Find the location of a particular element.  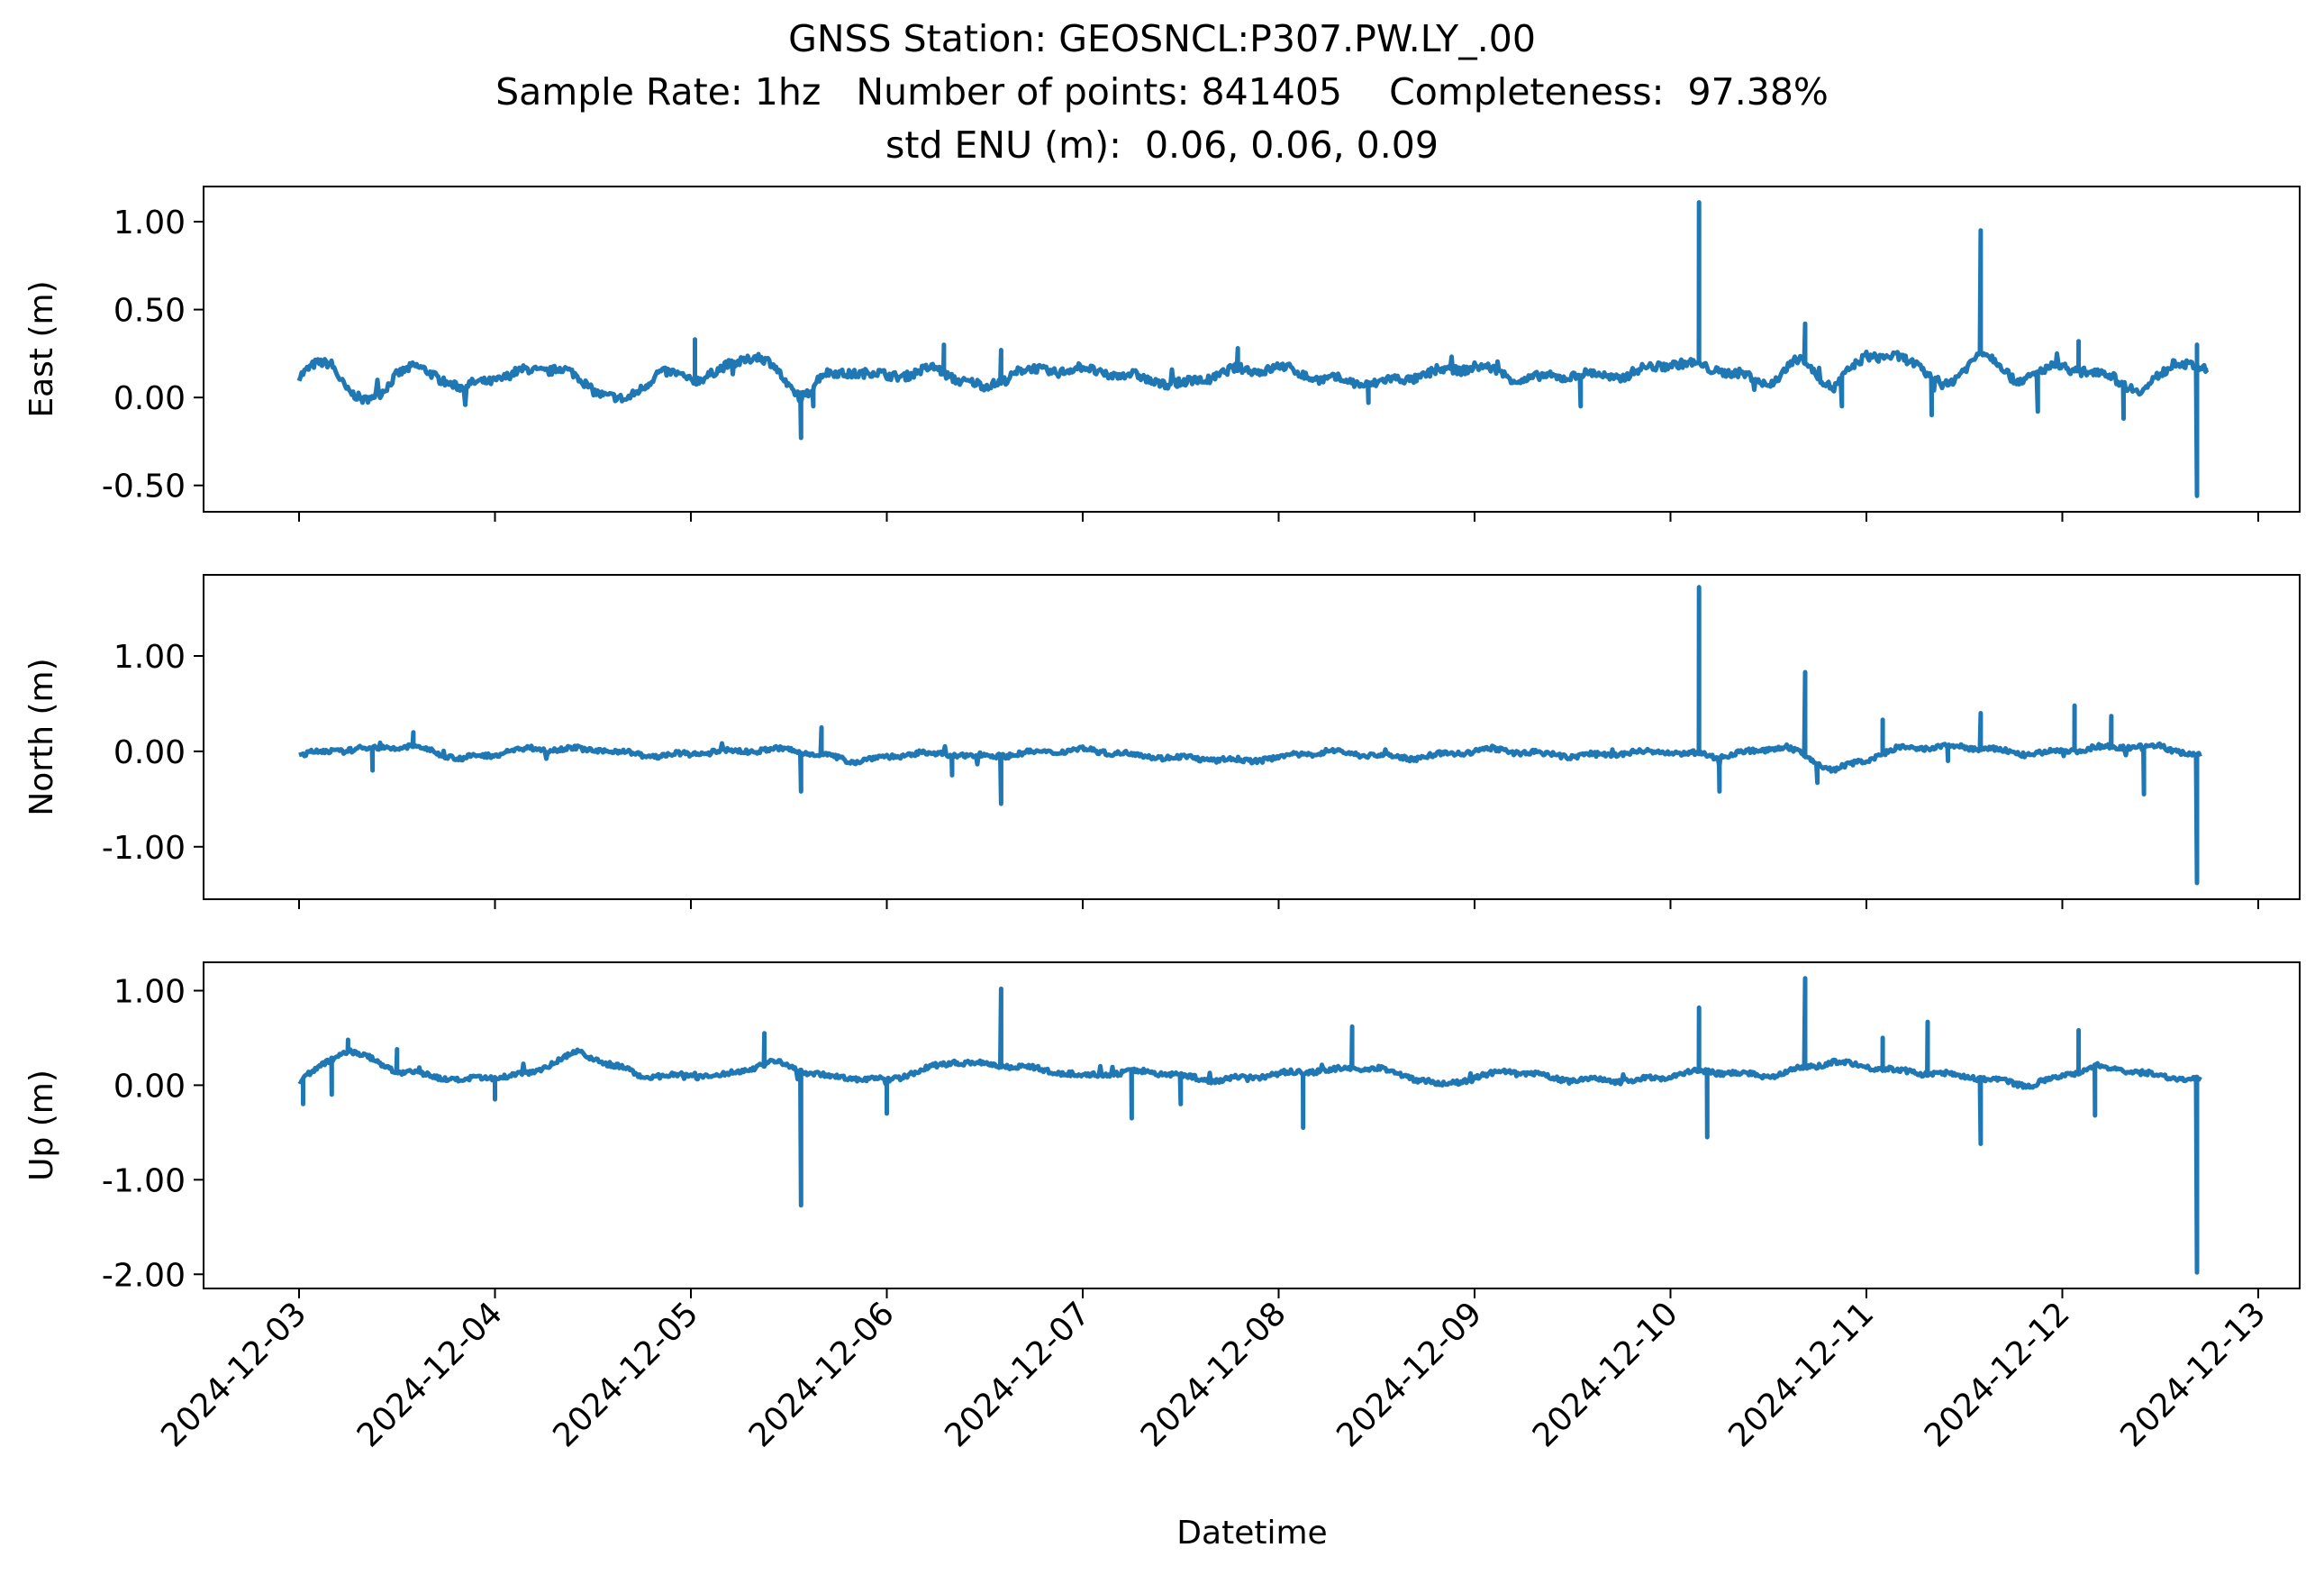

y-tick-label: -2.00 is located at coordinates (144, 1275).